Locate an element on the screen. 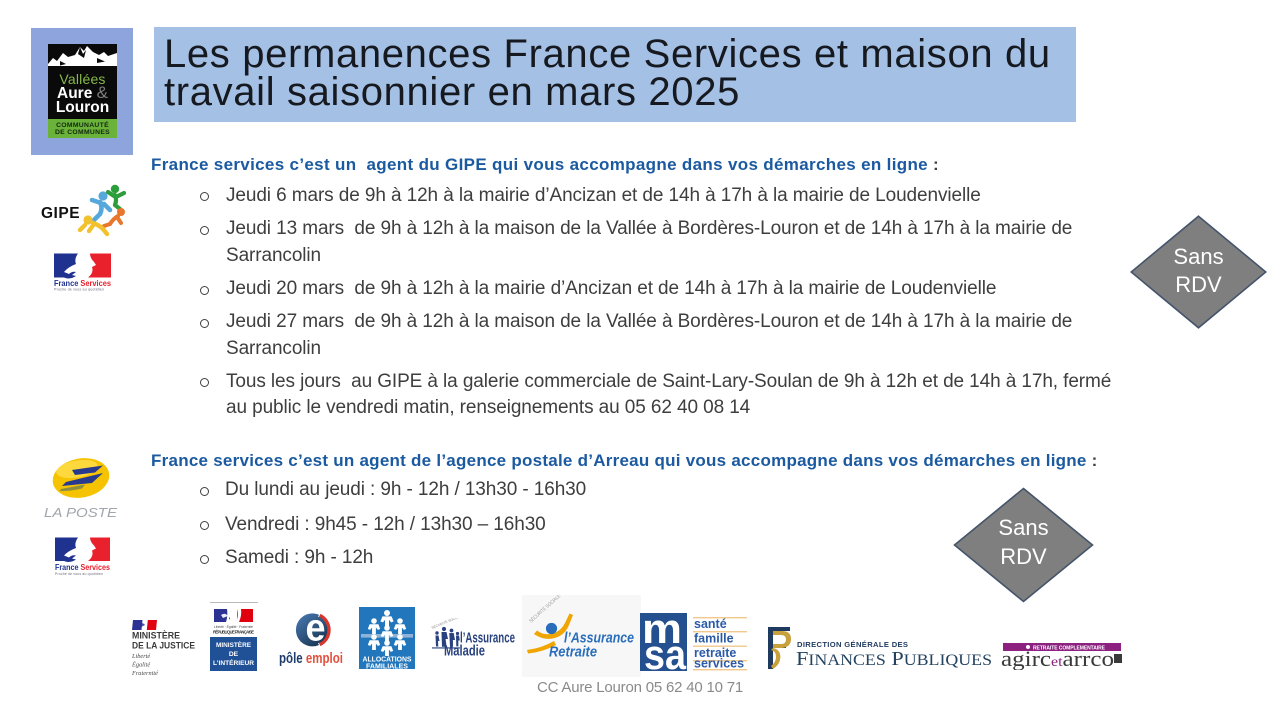 The image size is (1280, 720). svg-text: e is located at coordinates (316, 630).